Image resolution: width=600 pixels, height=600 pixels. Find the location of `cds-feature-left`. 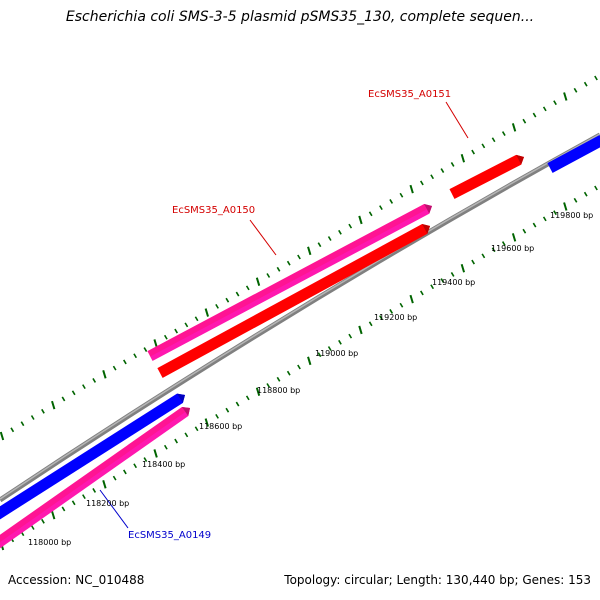

cds-feature-left is located at coordinates (92, 456).